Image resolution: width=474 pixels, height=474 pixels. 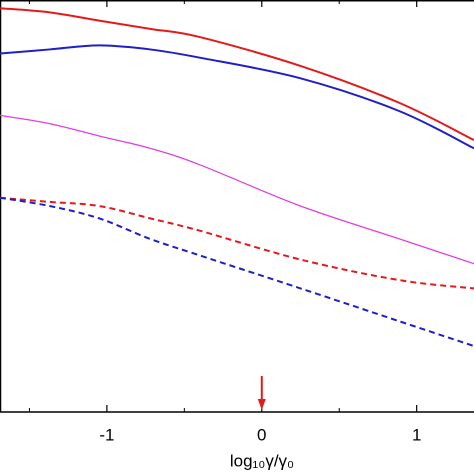 I want to click on x-tick-label: 1, so click(x=416, y=434).